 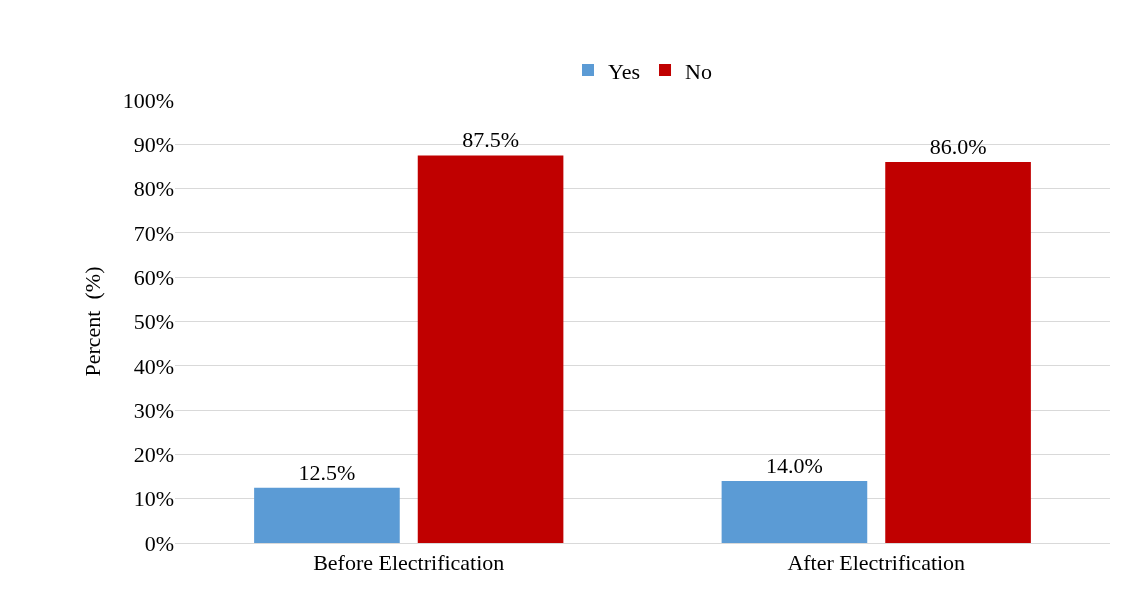 What do you see at coordinates (153, 322) in the screenshot?
I see `y-tick-label: 50%` at bounding box center [153, 322].